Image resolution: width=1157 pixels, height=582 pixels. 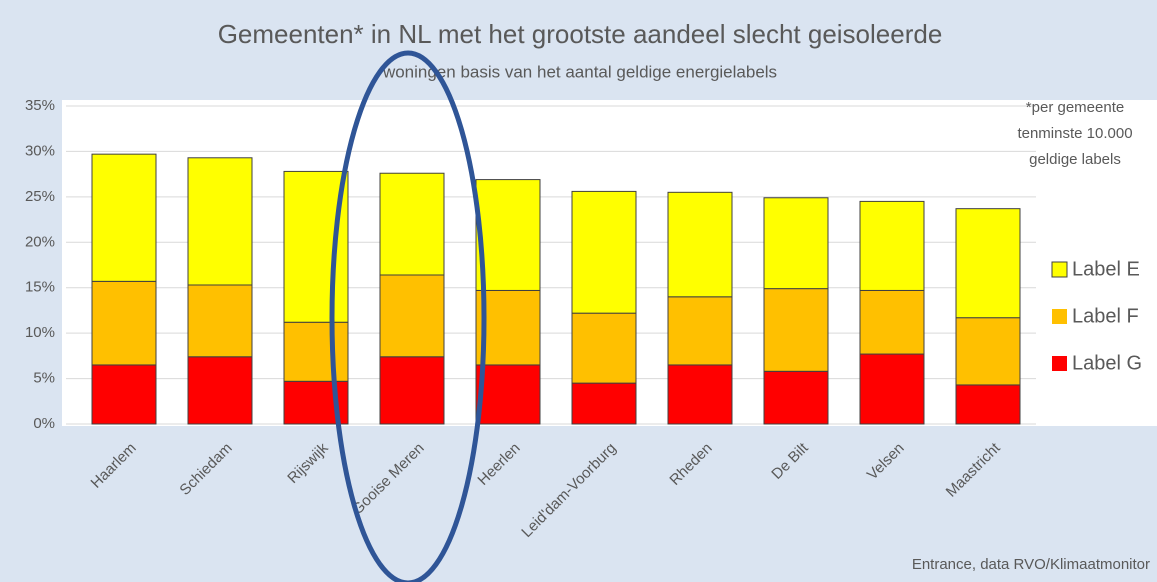 I want to click on y-tick-label: 15%, so click(x=40, y=287).